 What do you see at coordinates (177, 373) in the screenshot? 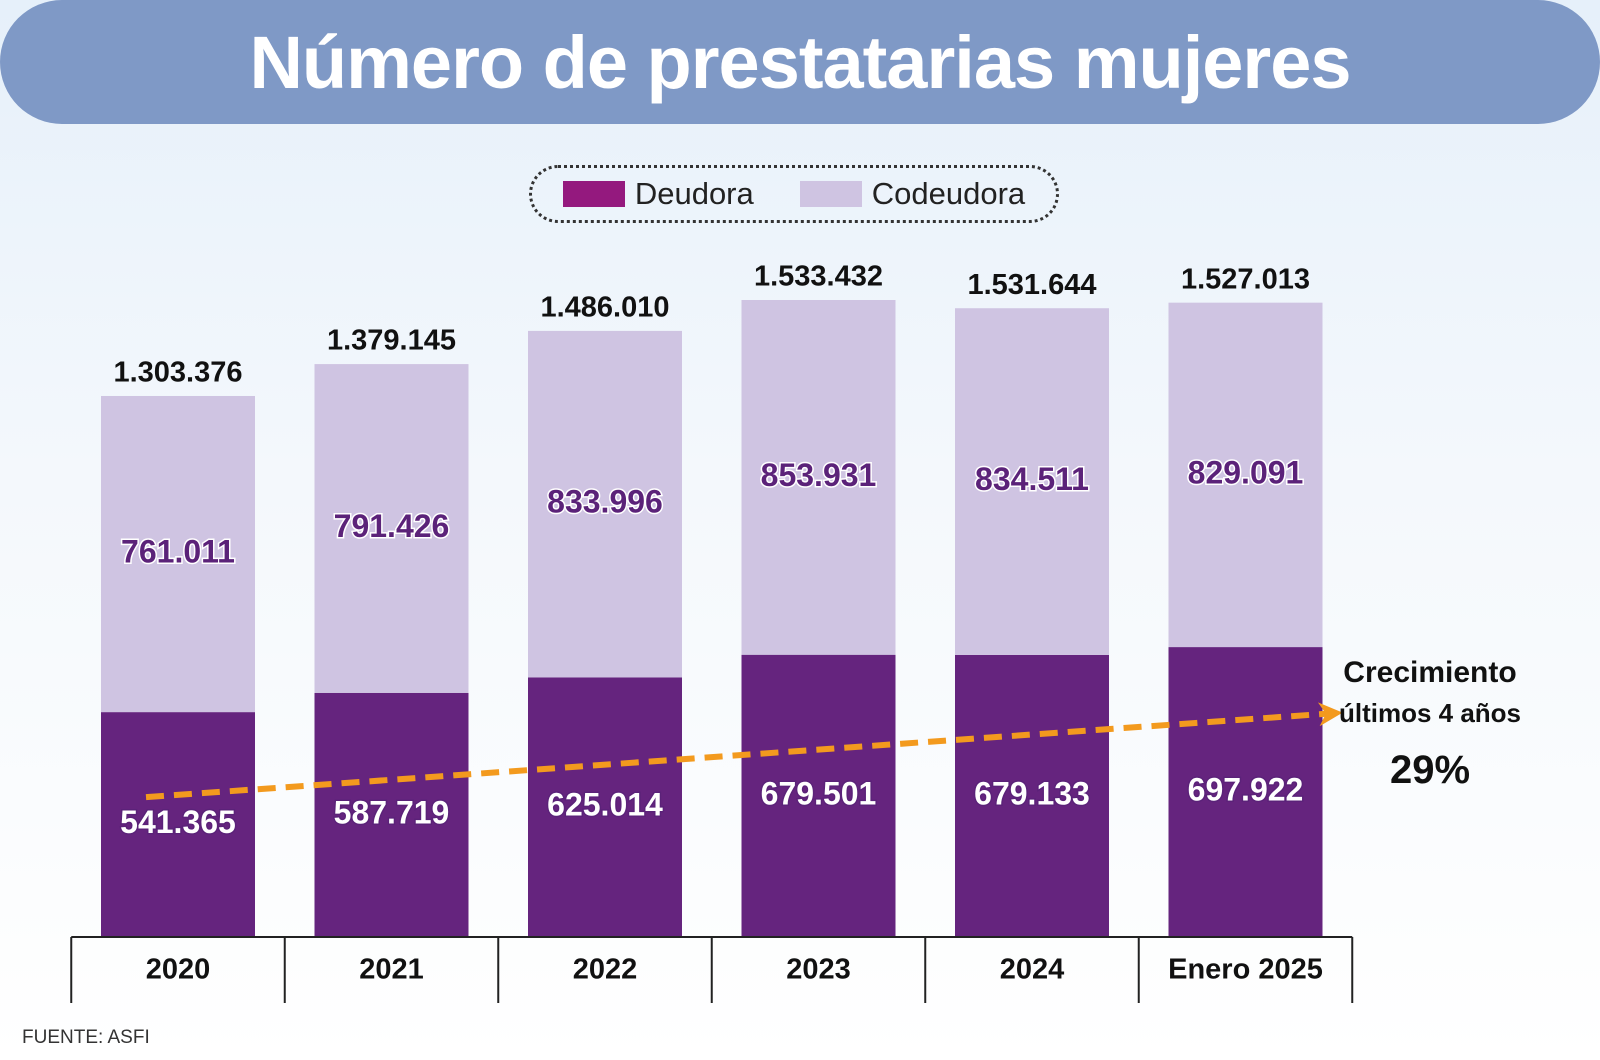
I see `total-label-0: 1.303.376` at bounding box center [177, 373].